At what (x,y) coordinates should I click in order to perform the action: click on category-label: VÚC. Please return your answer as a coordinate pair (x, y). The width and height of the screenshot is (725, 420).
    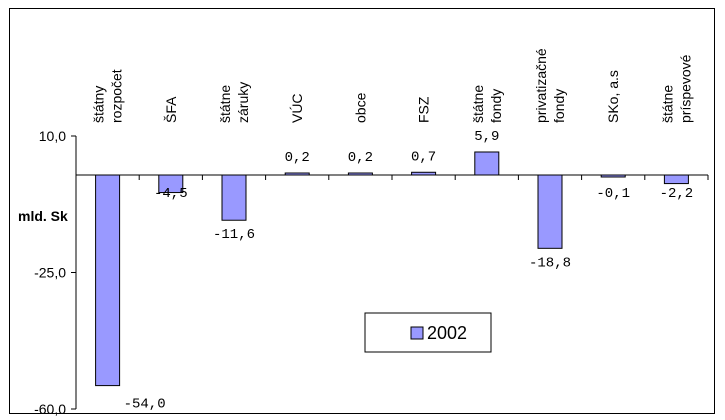
    Looking at the image, I should click on (297, 108).